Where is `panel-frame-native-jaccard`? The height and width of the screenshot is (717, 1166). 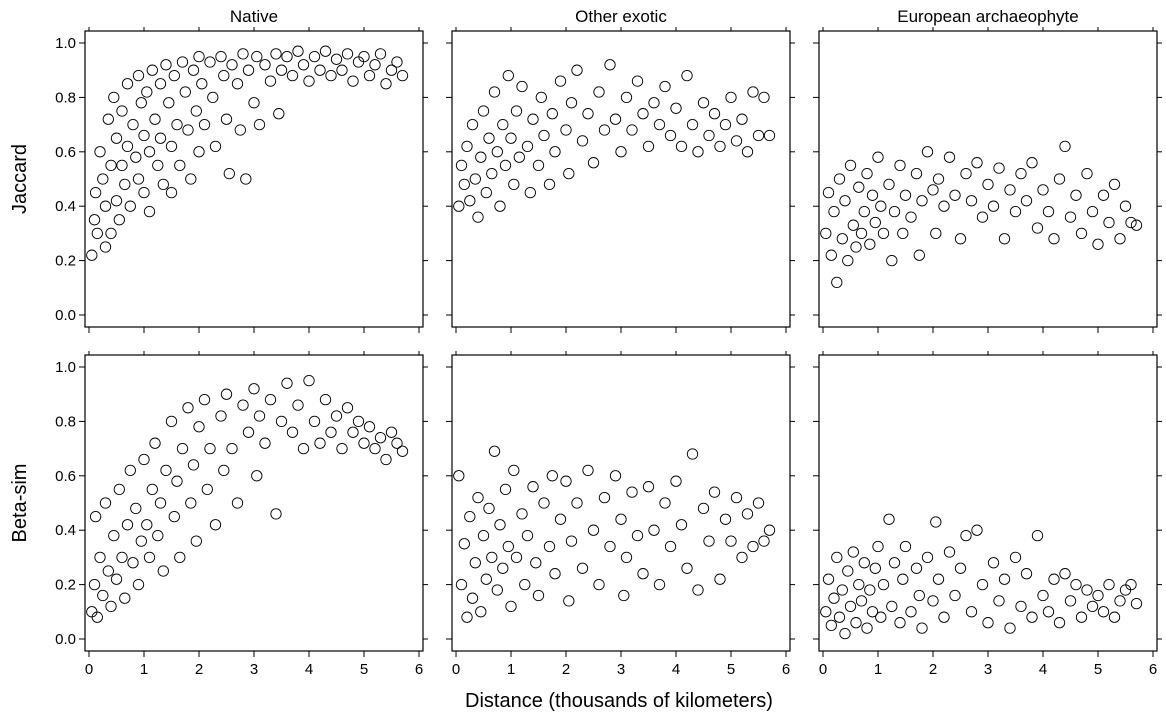 panel-frame-native-jaccard is located at coordinates (254, 179).